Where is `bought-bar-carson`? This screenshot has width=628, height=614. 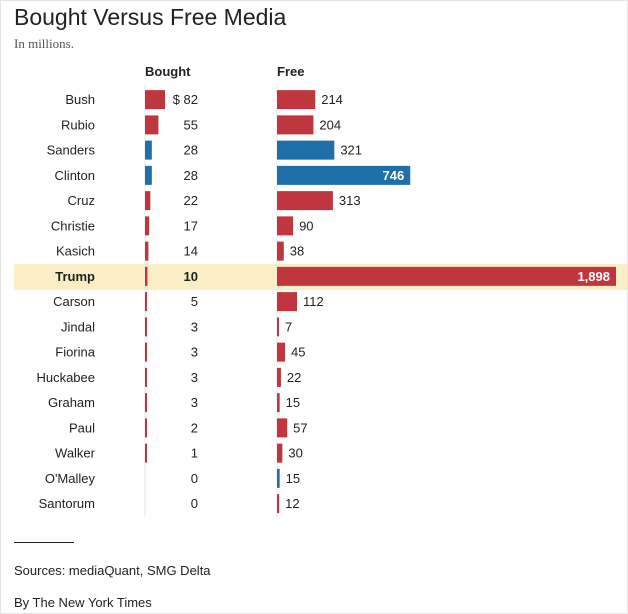
bought-bar-carson is located at coordinates (146, 302).